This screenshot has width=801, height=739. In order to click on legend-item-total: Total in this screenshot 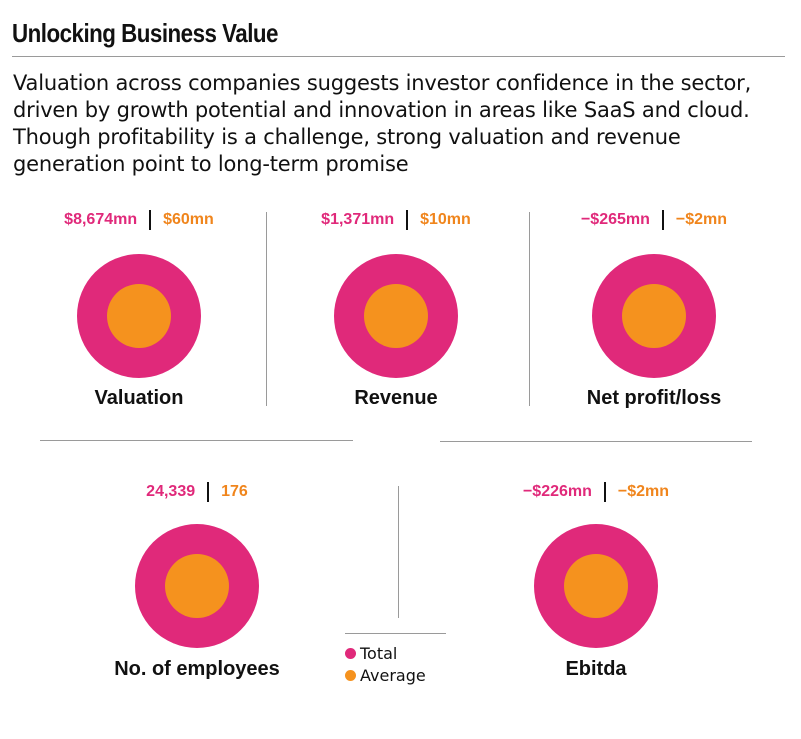, I will do `click(385, 653)`.